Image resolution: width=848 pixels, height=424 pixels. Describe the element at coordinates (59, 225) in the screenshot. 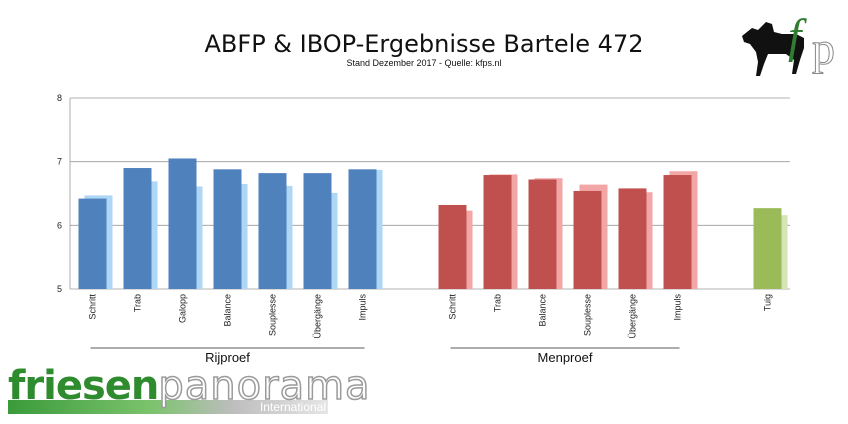

I see `y-tick-label: 6` at that location.